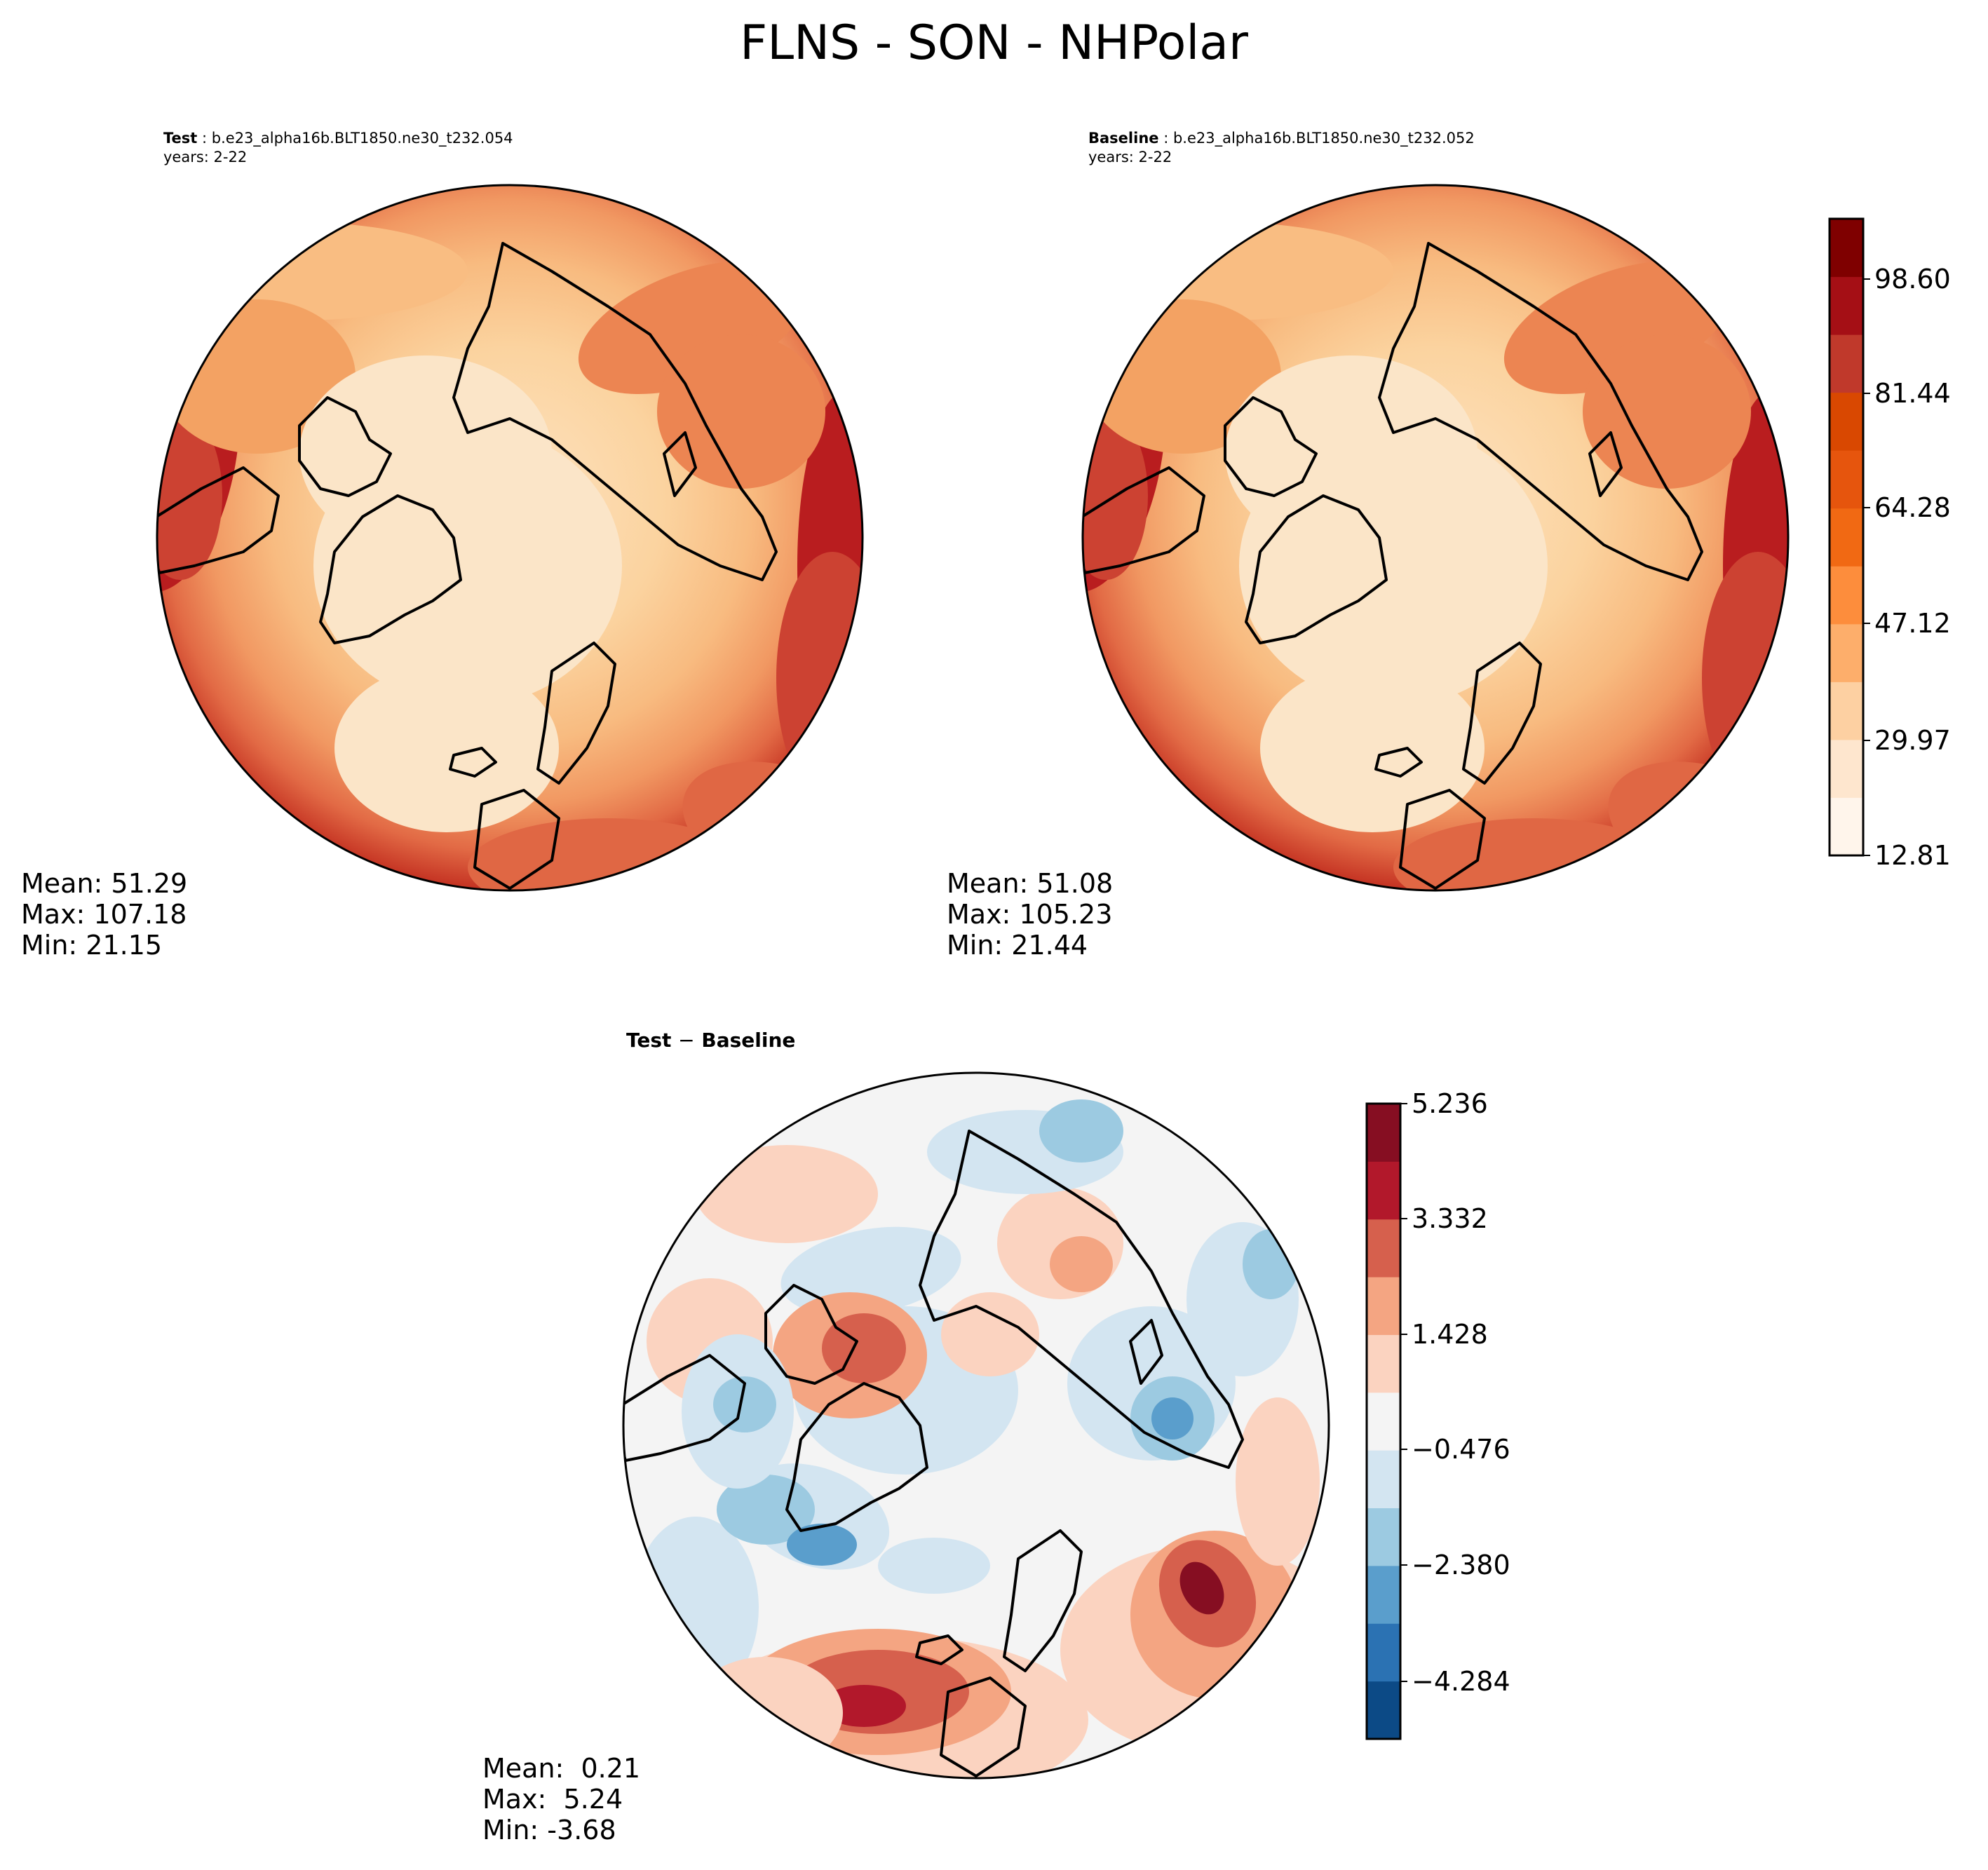 The width and height of the screenshot is (1988, 1870). What do you see at coordinates (1461, 1449) in the screenshot?
I see `diff-colorbar-tick-label: −0.476` at bounding box center [1461, 1449].